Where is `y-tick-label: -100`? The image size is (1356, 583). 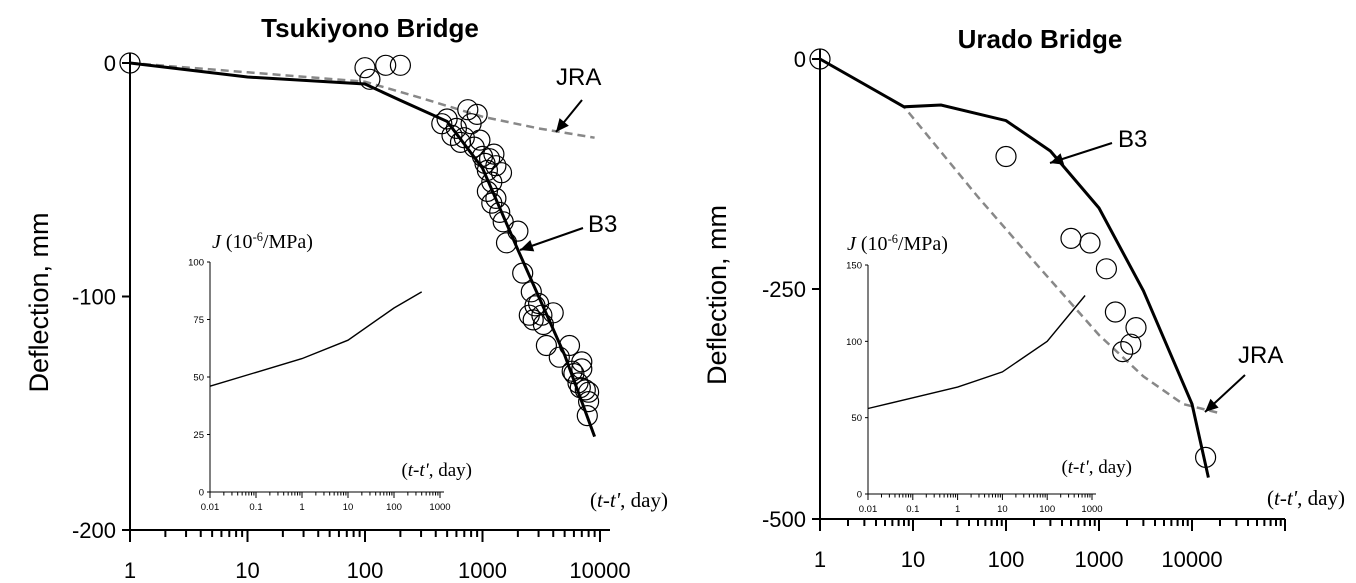 y-tick-label: -100 is located at coordinates (94, 297).